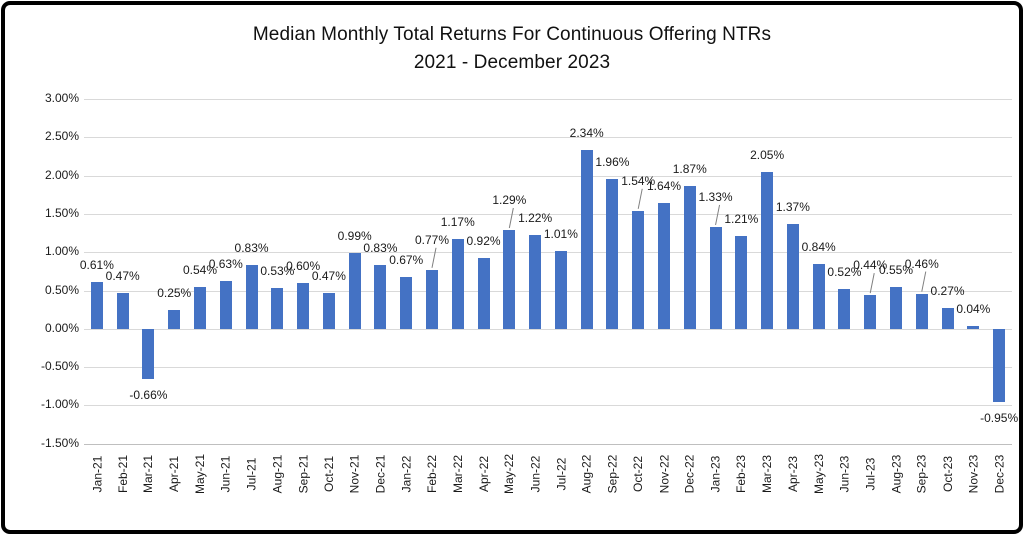 Image resolution: width=1024 pixels, height=535 pixels. What do you see at coordinates (61, 289) in the screenshot?
I see `y-axis-tick-label: 0.50%` at bounding box center [61, 289].